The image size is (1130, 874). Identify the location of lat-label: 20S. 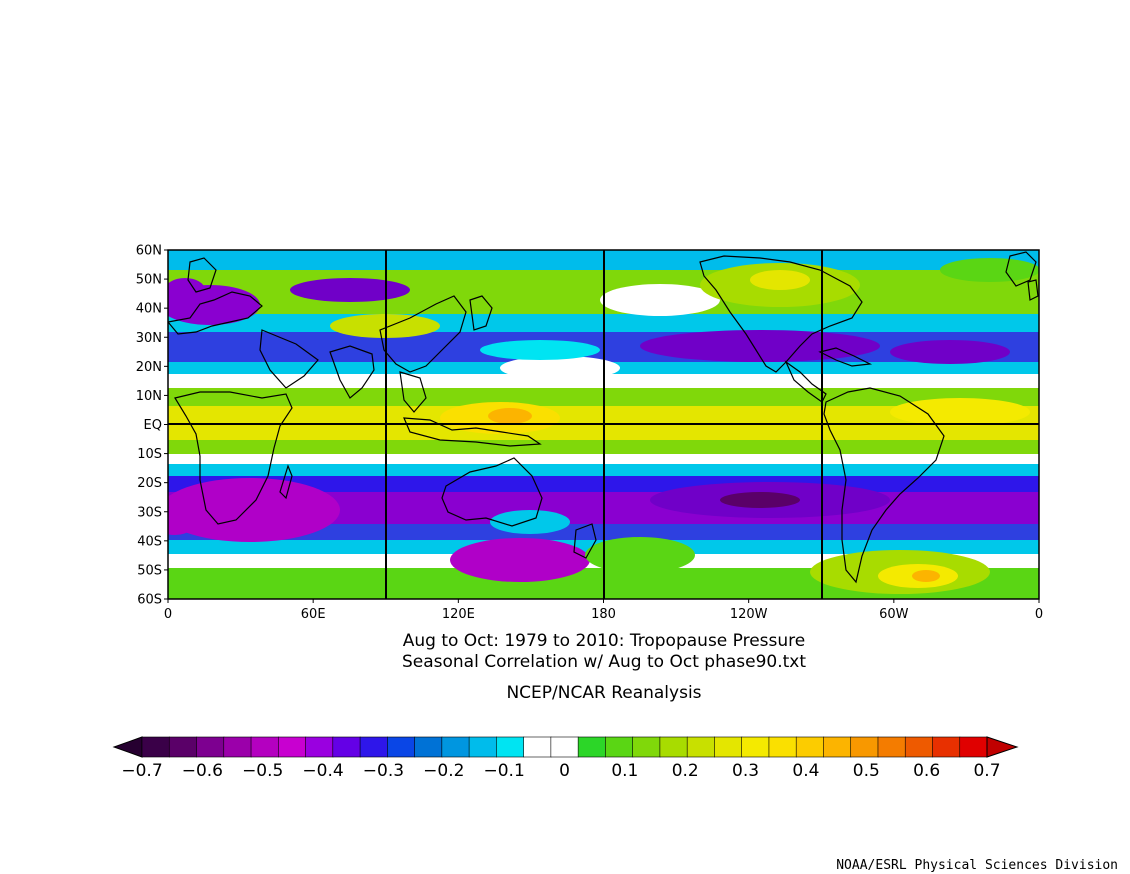
(149, 483).